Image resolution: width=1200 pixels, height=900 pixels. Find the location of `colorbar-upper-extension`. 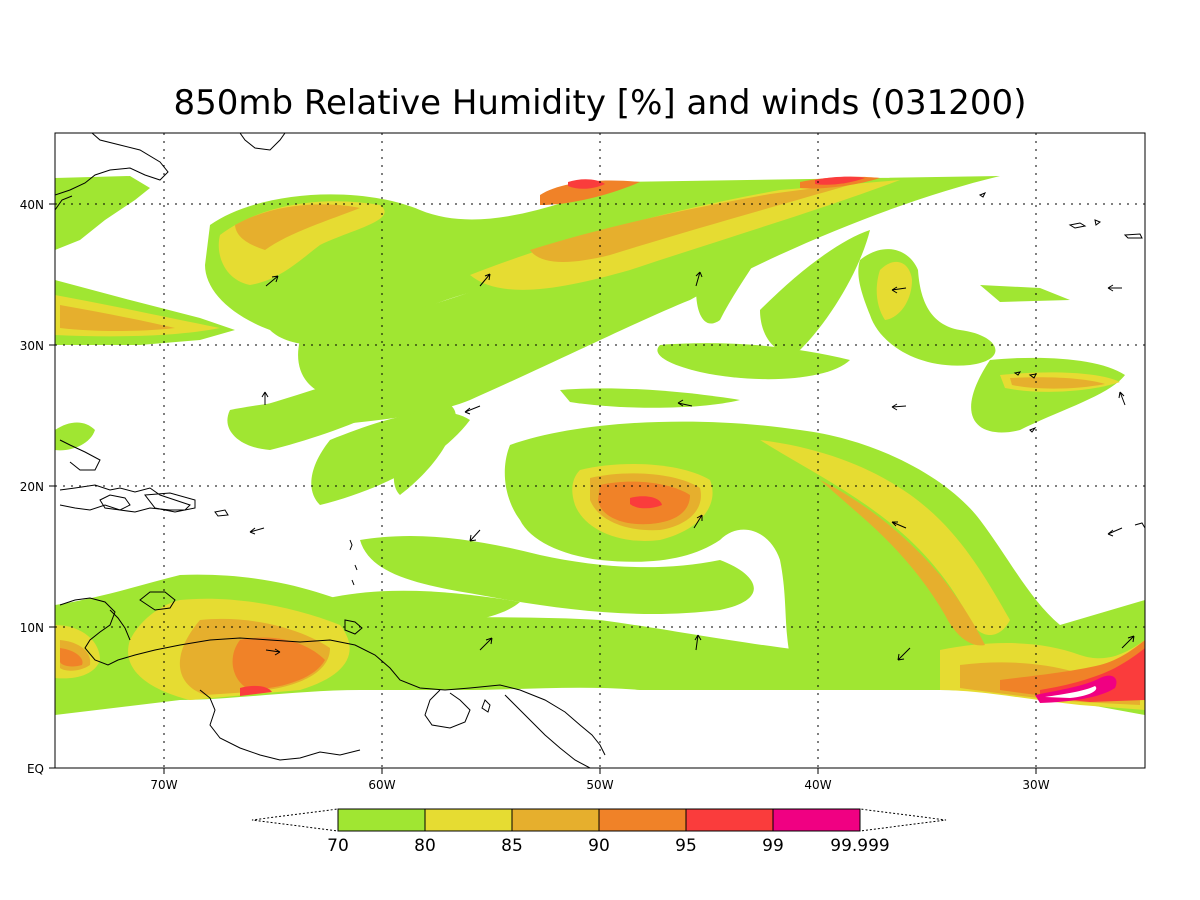

colorbar-upper-extension is located at coordinates (903, 820).